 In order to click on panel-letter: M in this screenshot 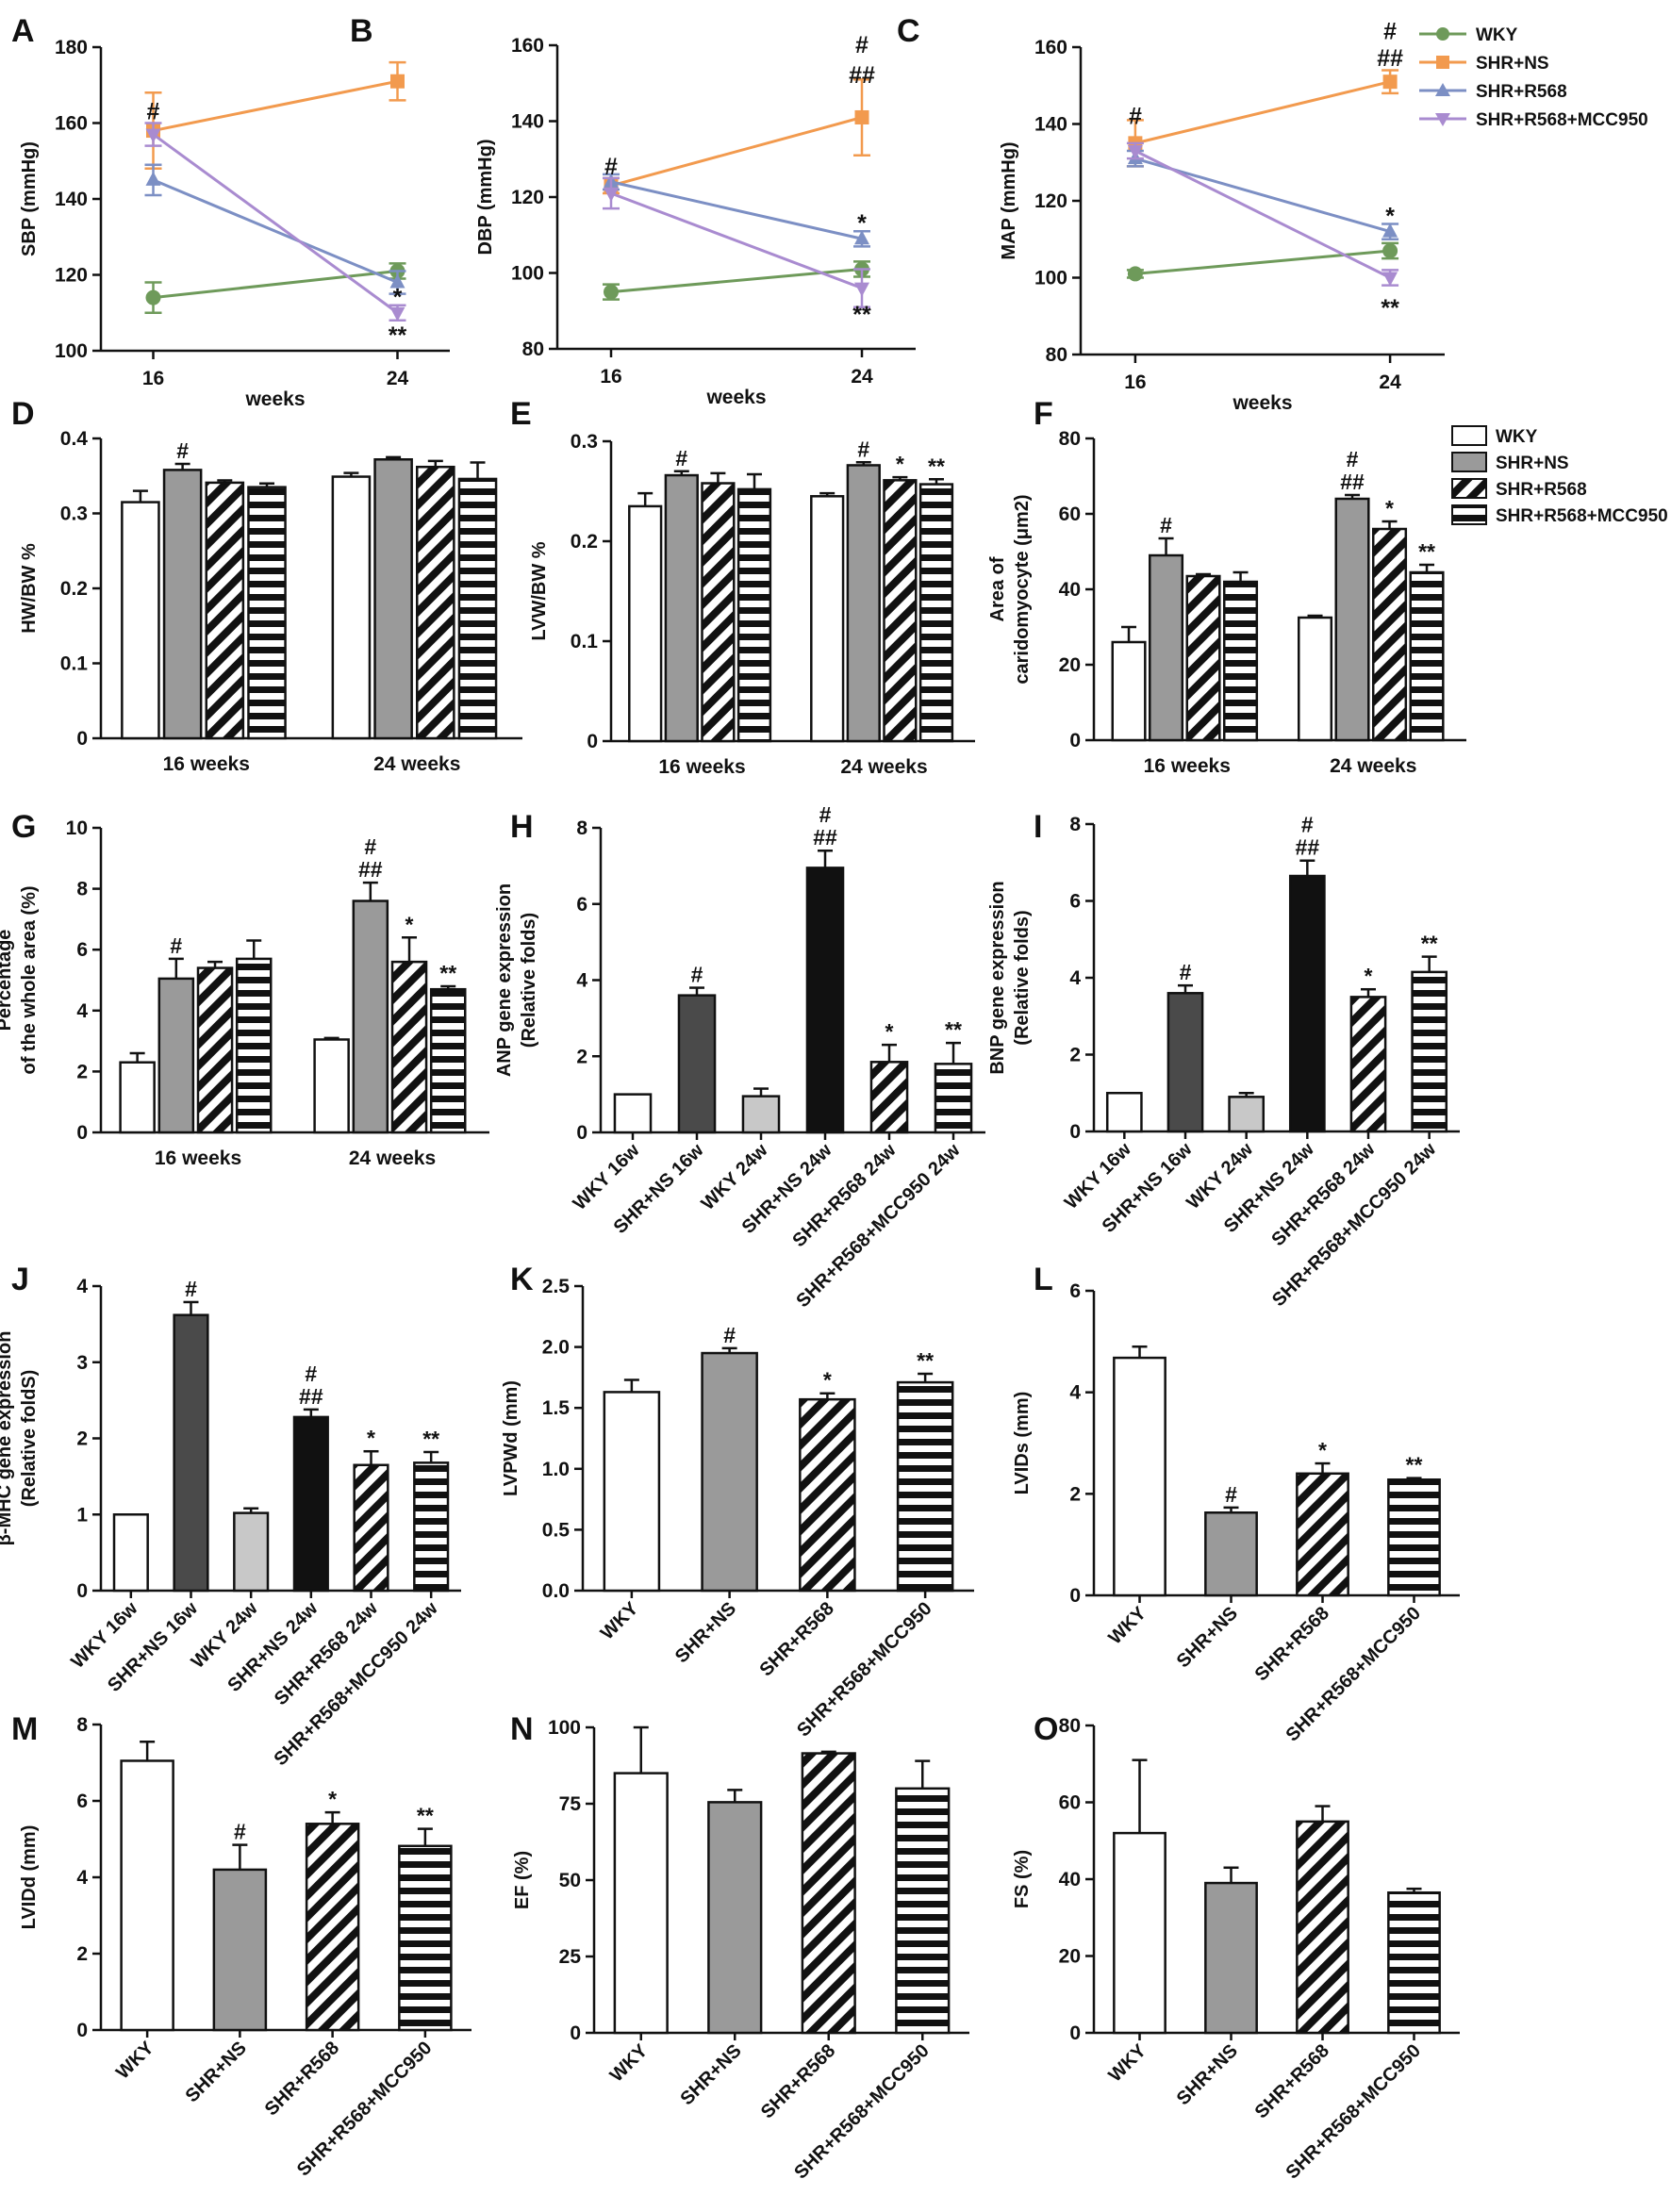, I will do `click(24, 1729)`.